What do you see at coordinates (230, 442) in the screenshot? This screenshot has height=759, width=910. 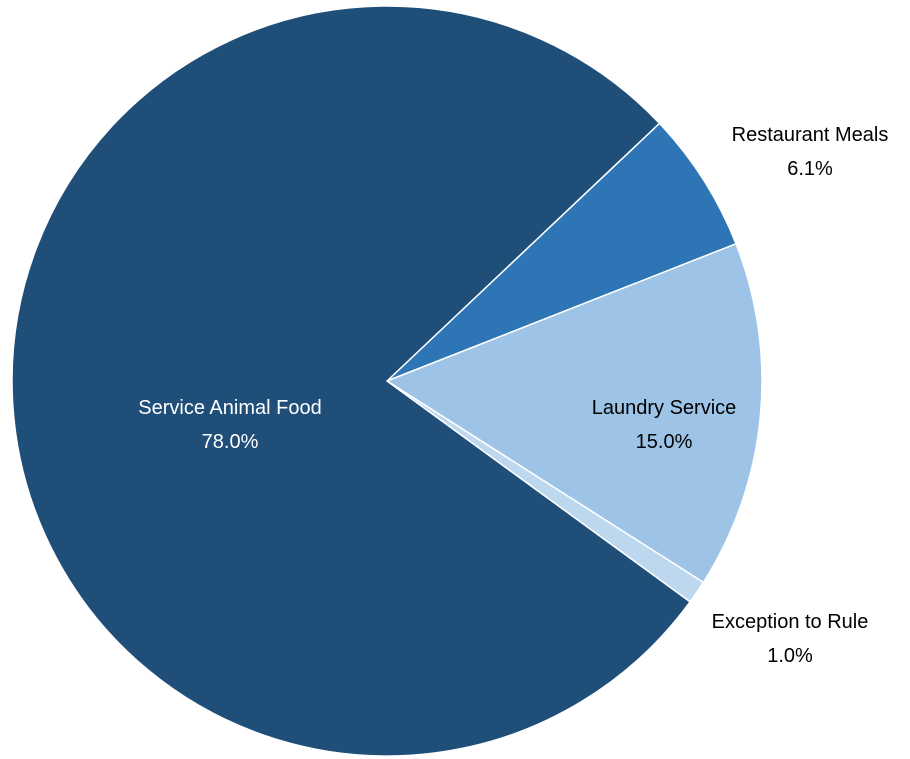 I see `slice-value-service-animal-food: 78.0%` at bounding box center [230, 442].